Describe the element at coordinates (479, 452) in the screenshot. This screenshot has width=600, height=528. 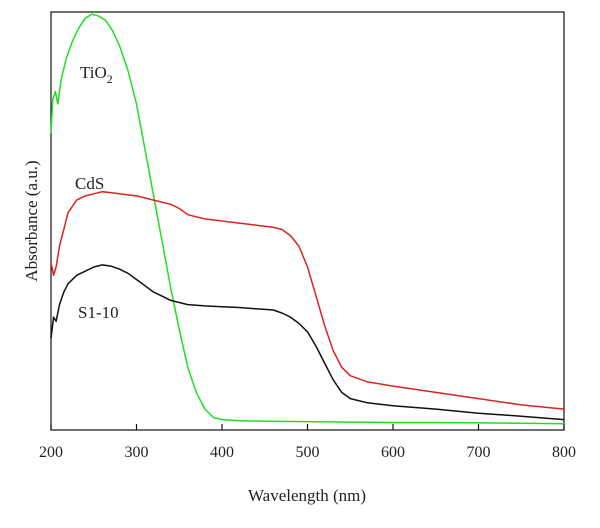
I see `x-tick-label-700: 700` at that location.